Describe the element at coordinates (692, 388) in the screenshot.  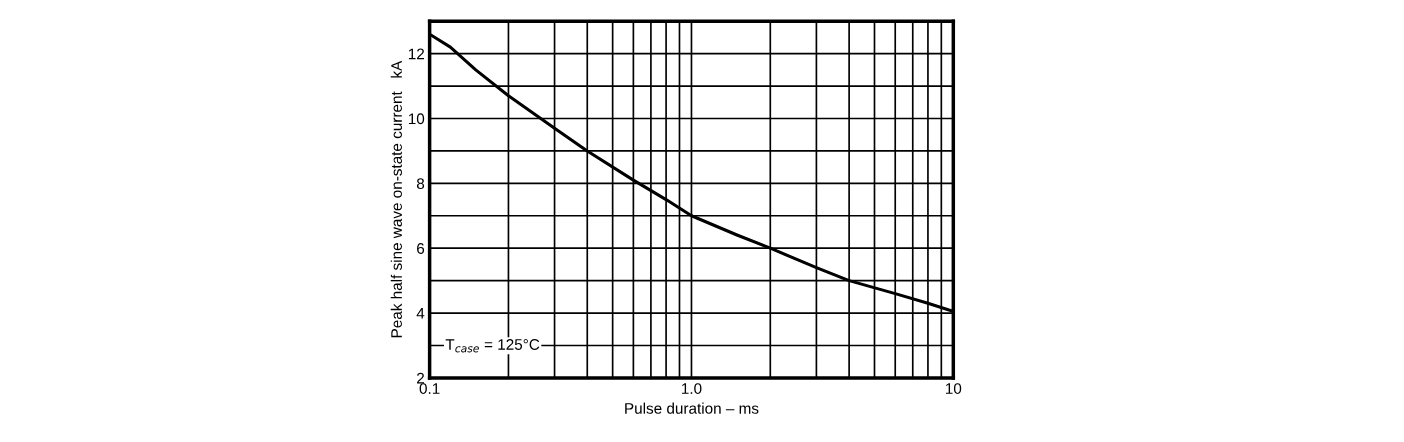
I see `x-tick-label: 1.0` at that location.